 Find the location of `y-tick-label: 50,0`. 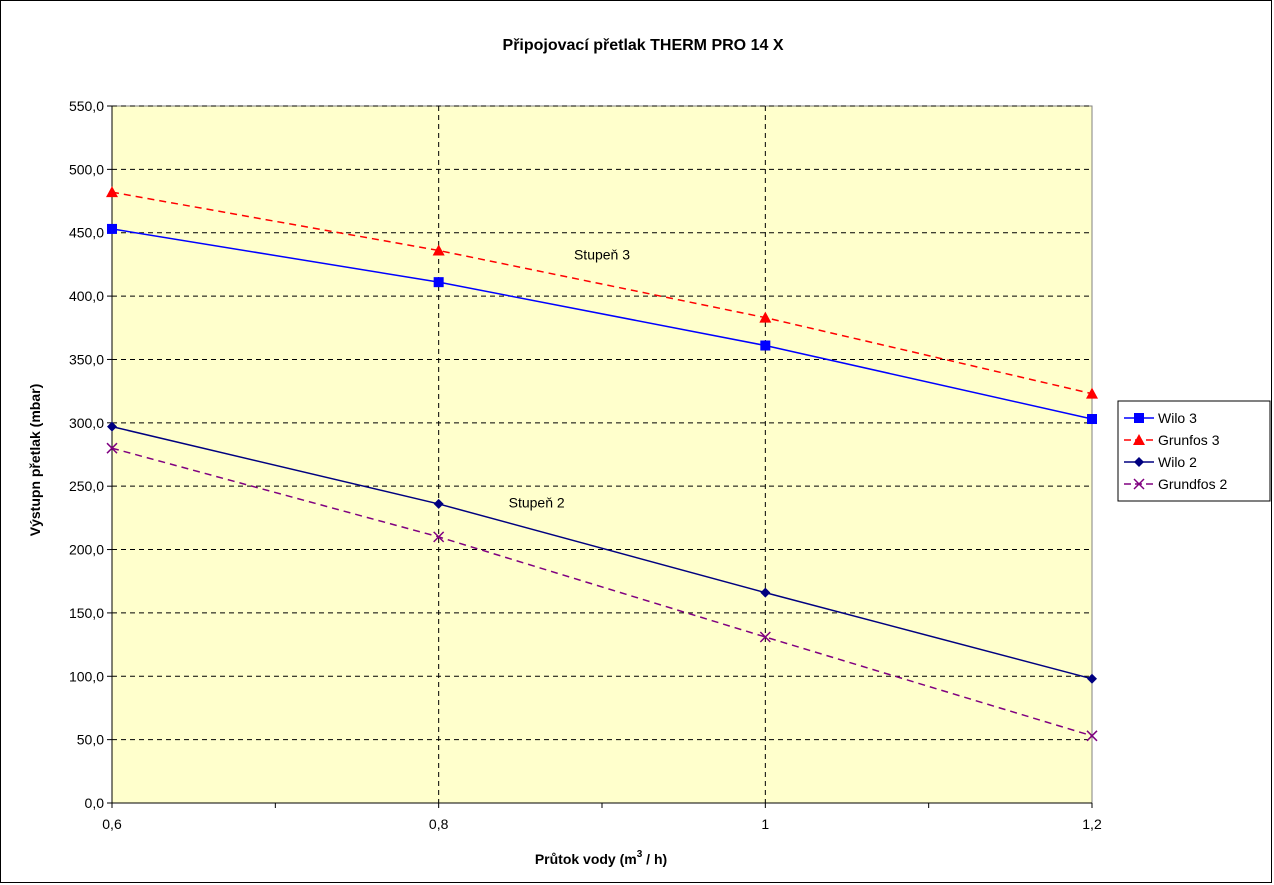

y-tick-label: 50,0 is located at coordinates (90, 740).